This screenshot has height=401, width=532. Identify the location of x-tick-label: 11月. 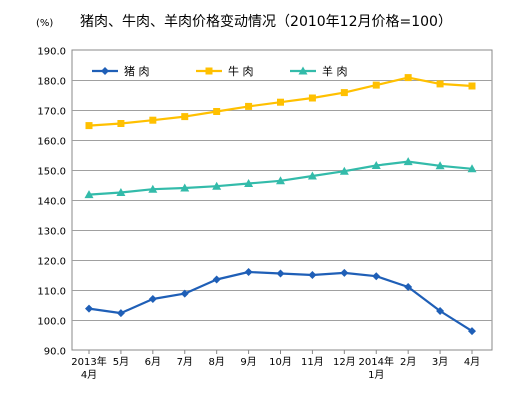
(312, 362).